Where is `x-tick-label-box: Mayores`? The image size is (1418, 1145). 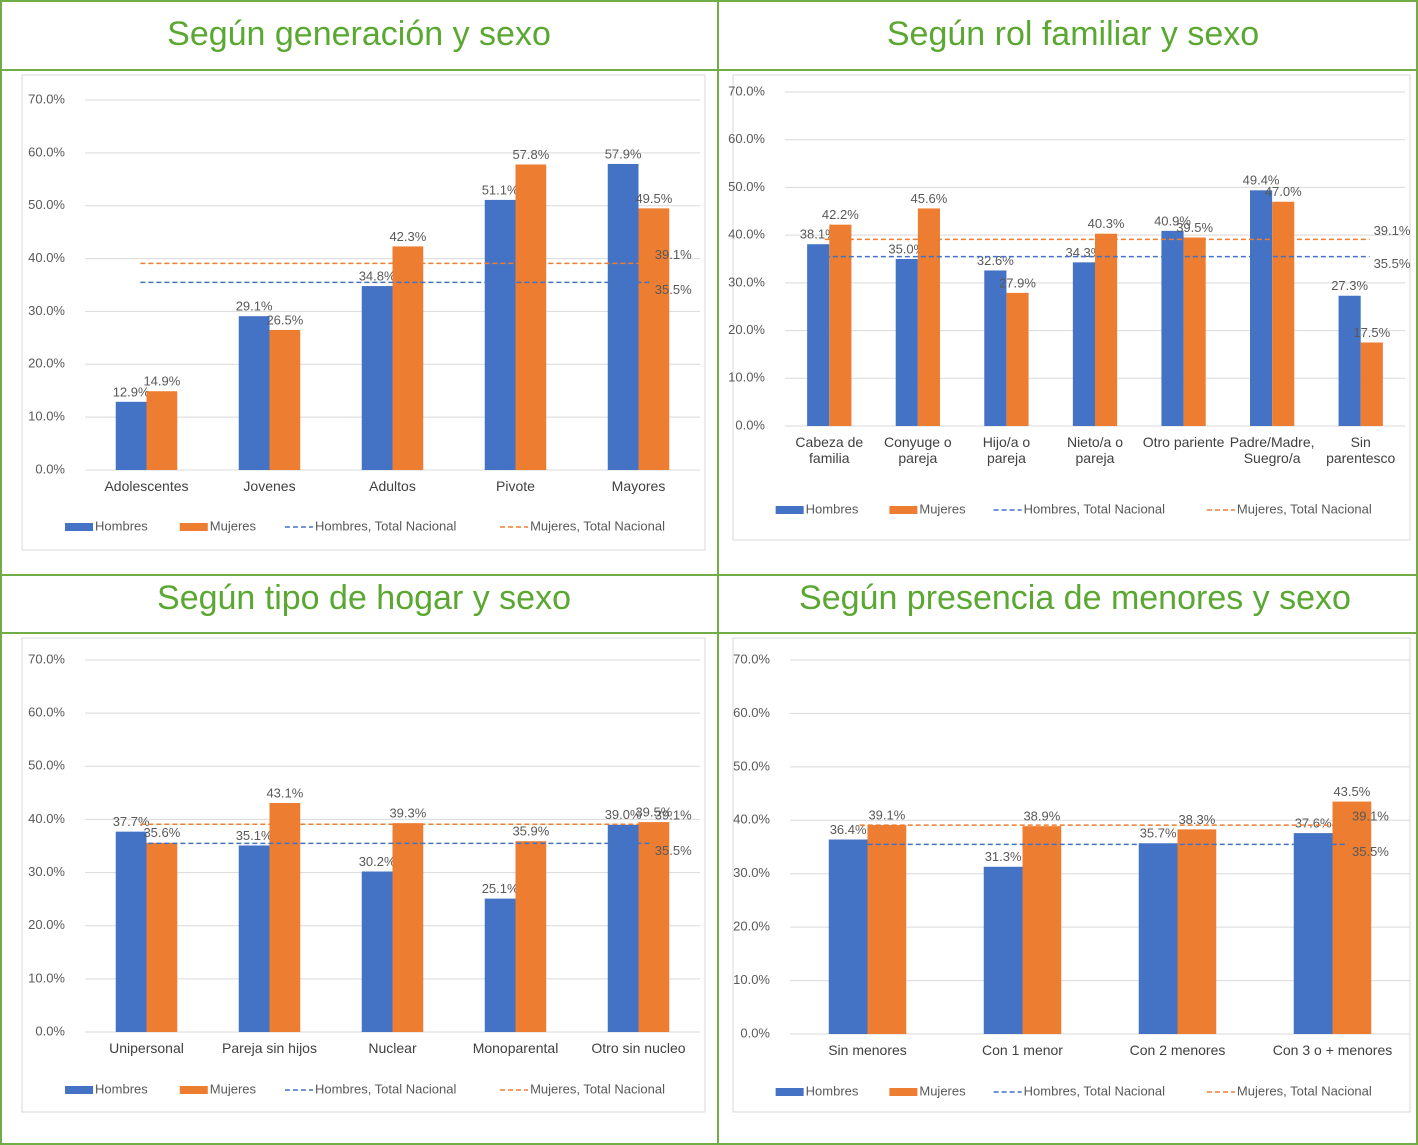
x-tick-label-box: Mayores is located at coordinates (638, 486).